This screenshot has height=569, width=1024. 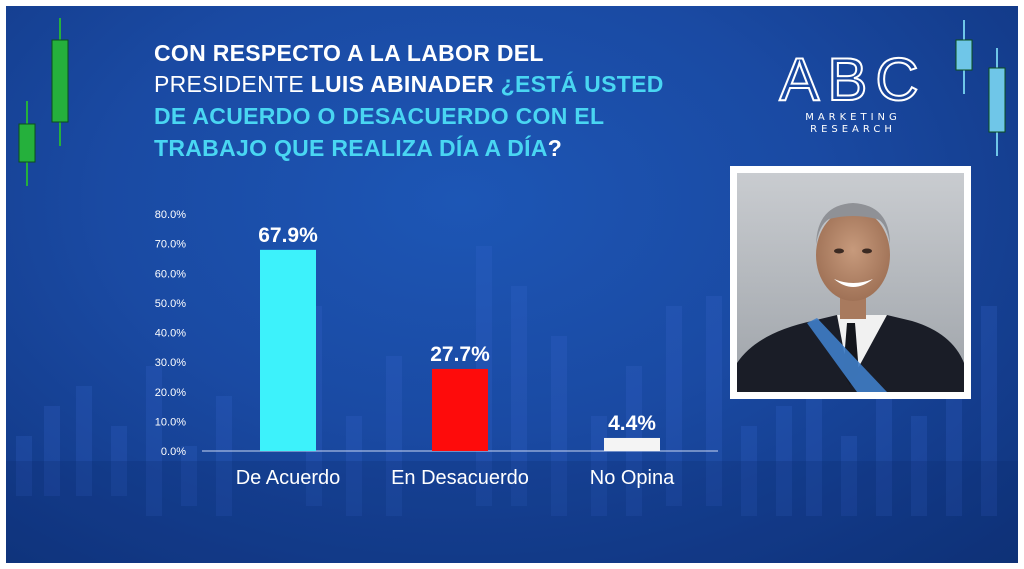 I want to click on logo-line-2: RESEARCH, so click(x=853, y=129).